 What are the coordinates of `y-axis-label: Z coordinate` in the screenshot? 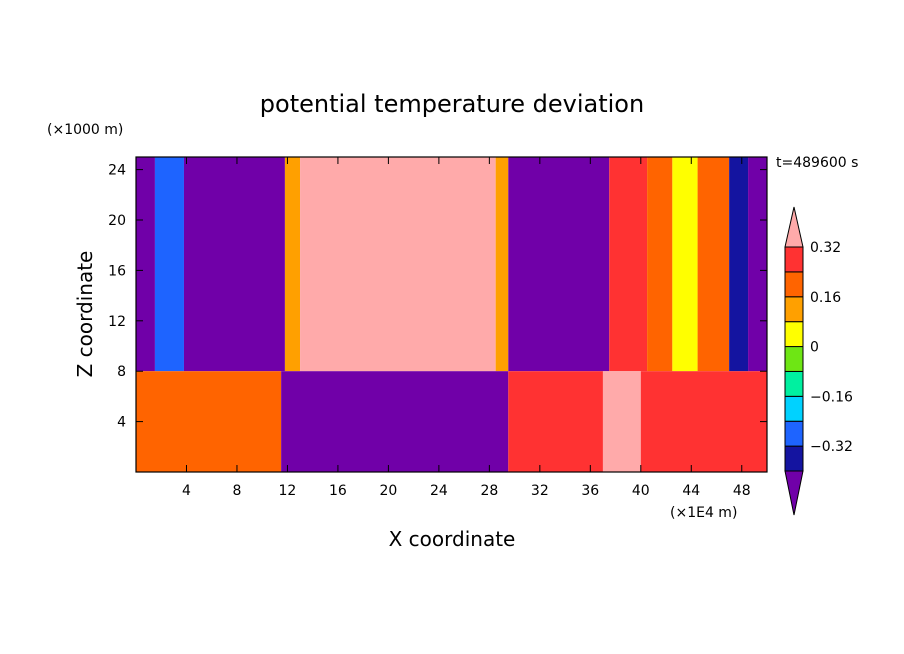 It's located at (85, 314).